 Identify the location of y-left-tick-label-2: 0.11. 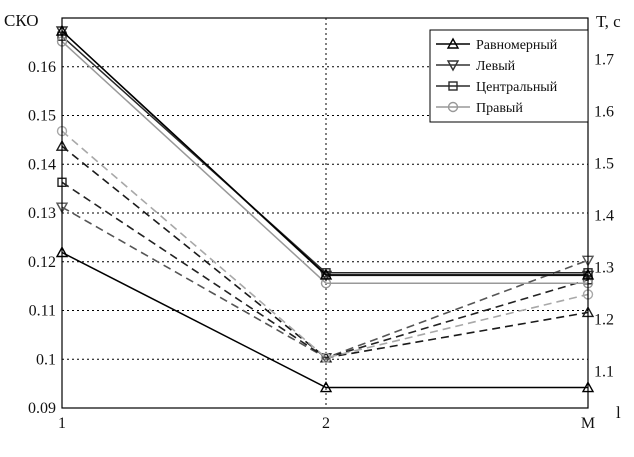
(42, 311).